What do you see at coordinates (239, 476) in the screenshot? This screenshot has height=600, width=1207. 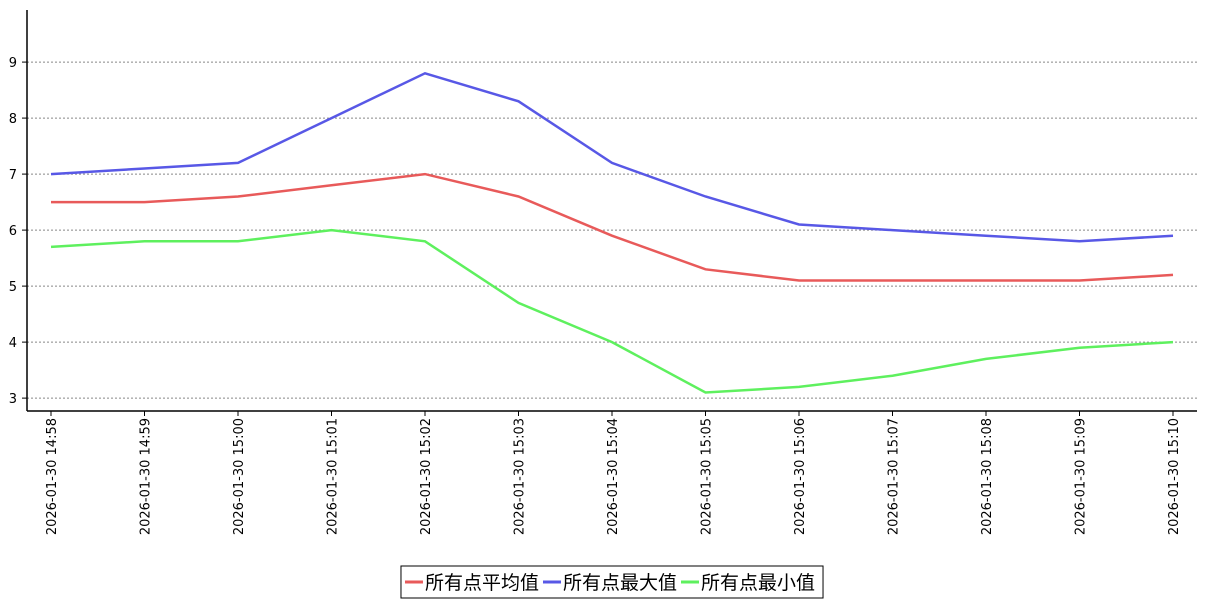 I see `x-tick-label: 2026-01-30 15:00` at bounding box center [239, 476].